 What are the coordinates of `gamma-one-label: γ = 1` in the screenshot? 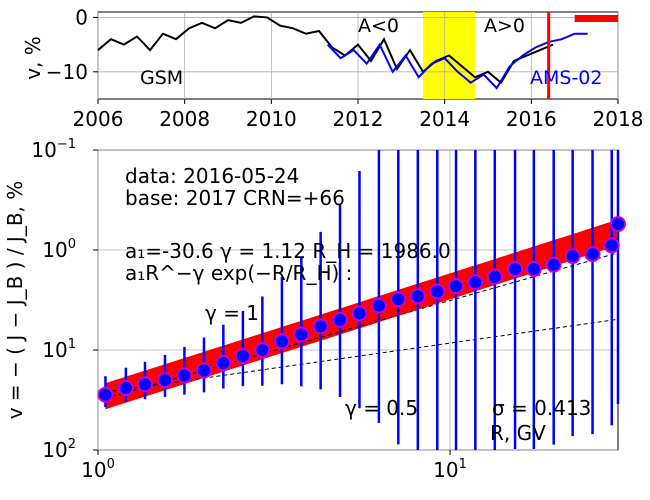 It's located at (232, 313).